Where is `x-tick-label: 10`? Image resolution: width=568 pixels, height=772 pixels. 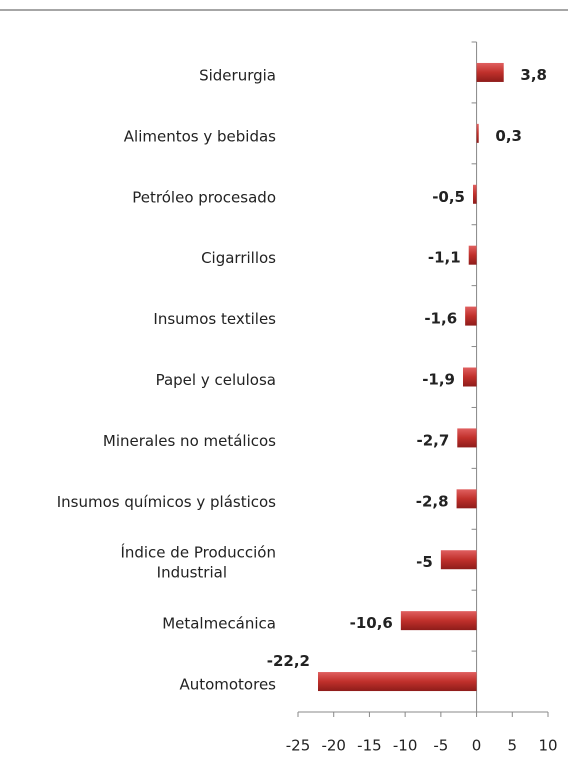 x-tick-label: 10 is located at coordinates (547, 746).